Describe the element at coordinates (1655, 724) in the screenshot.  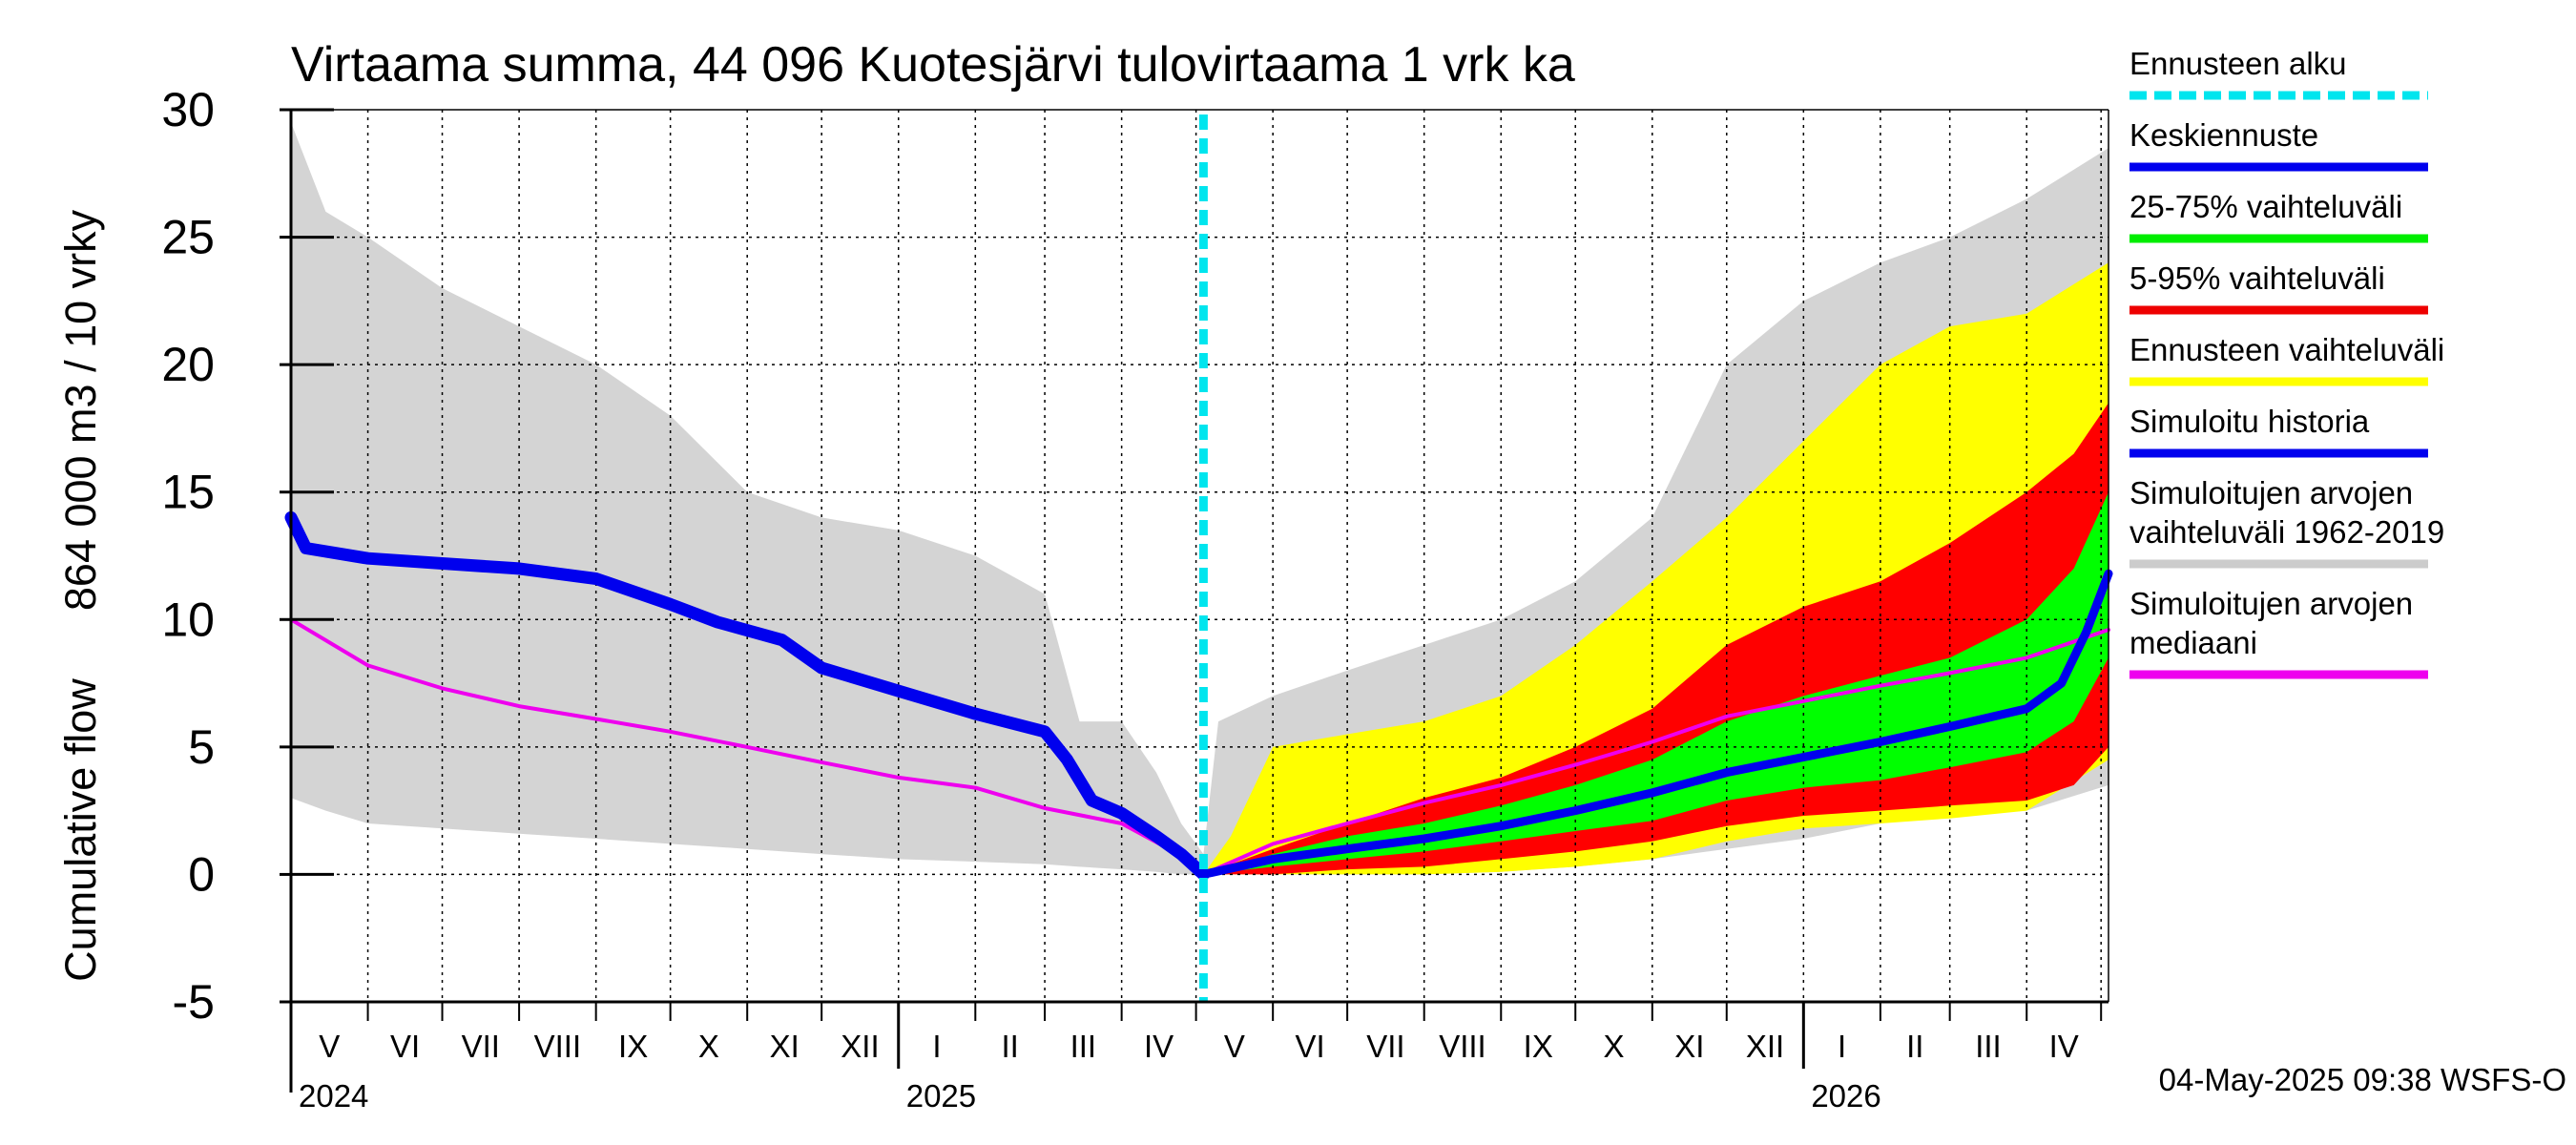
I see `mean-forecast-line` at that location.